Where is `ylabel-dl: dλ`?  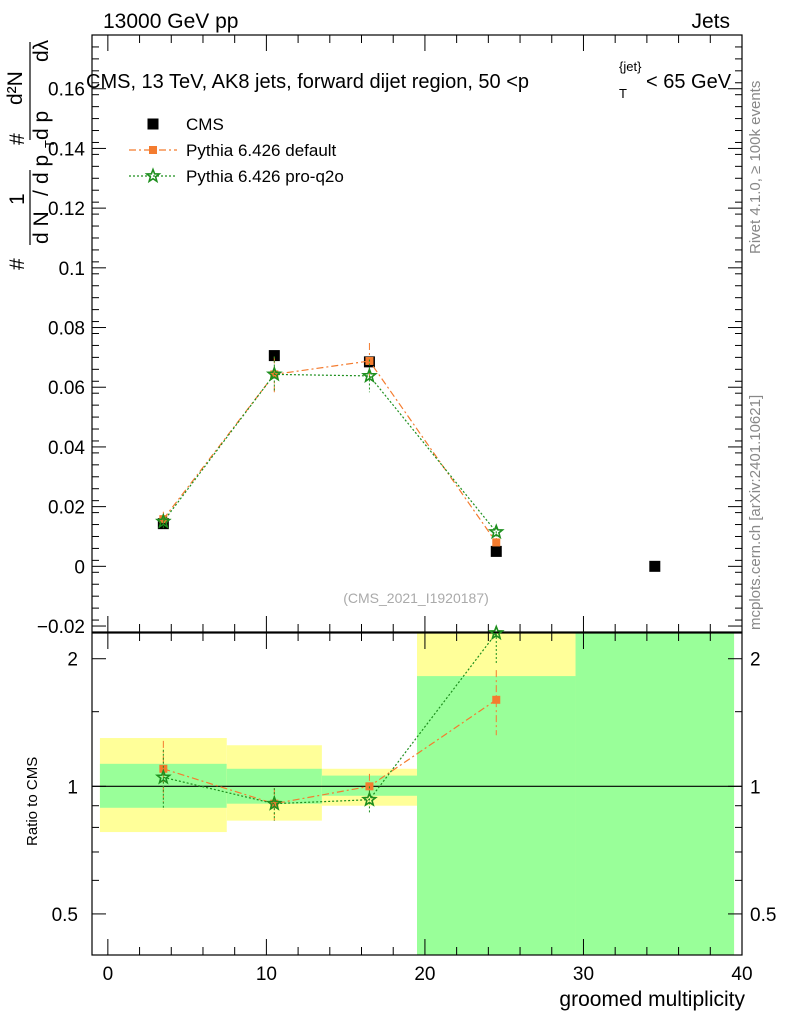
ylabel-dl: dλ is located at coordinates (41, 50).